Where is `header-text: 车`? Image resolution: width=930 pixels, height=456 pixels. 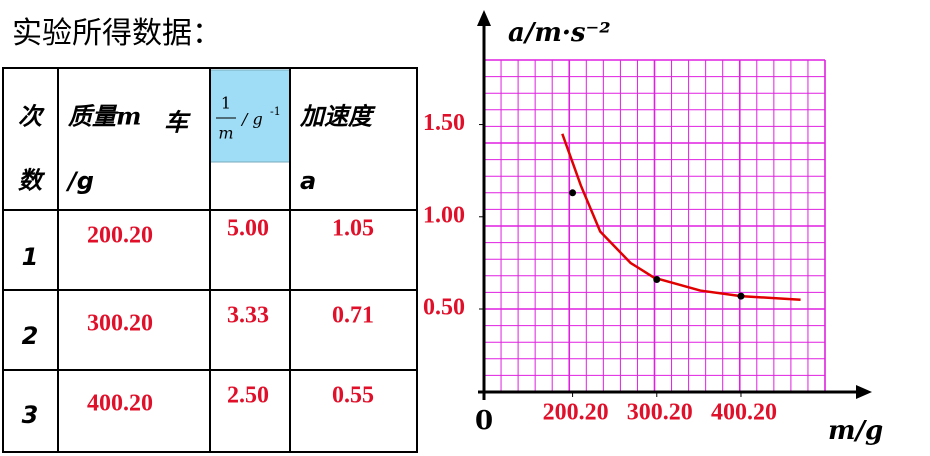 header-text: 车 is located at coordinates (177, 122).